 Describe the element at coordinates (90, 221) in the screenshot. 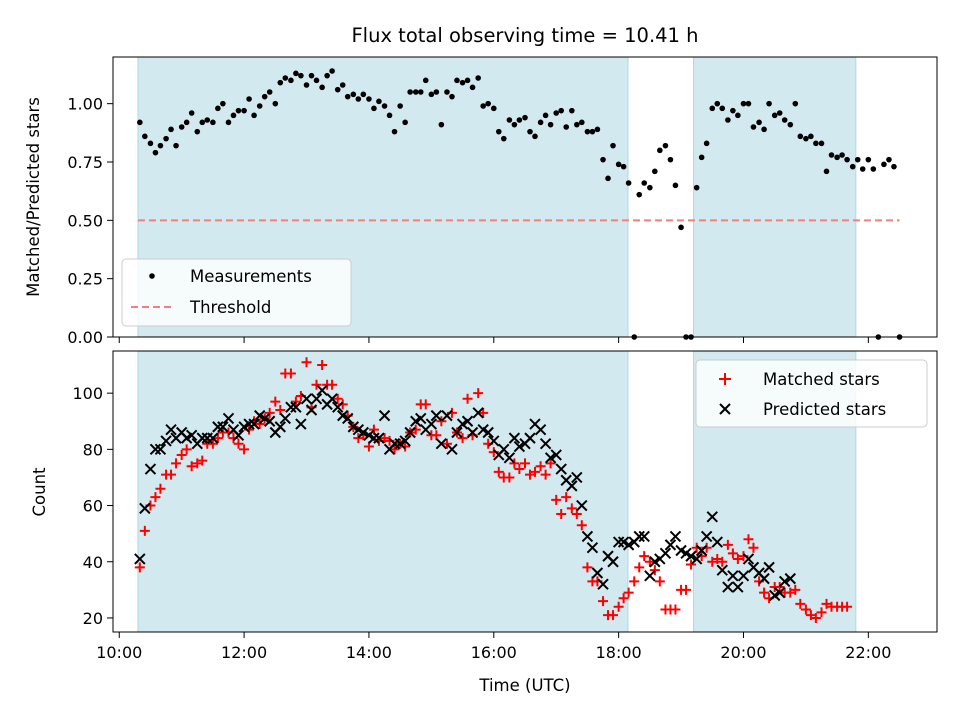

I see `top-y-ticks: 0.00 0.25 0.50 0.75 1.00` at that location.